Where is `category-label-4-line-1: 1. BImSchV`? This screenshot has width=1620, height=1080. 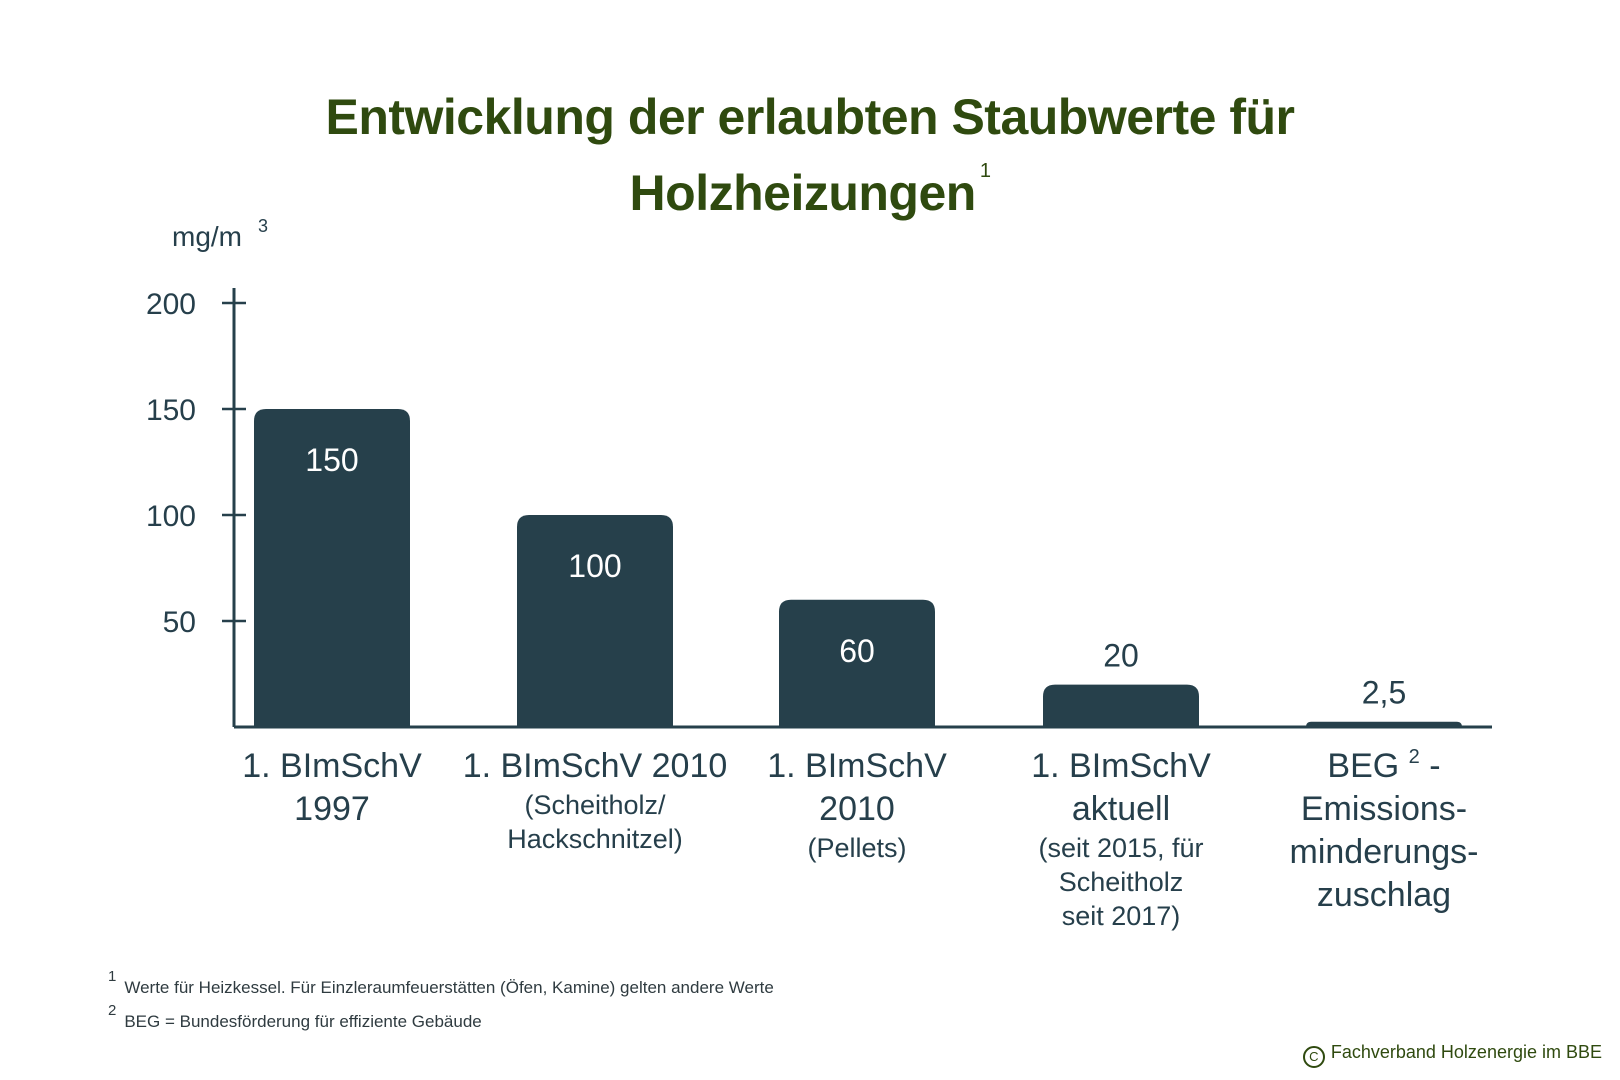 category-label-4-line-1: 1. BImSchV is located at coordinates (1121, 766).